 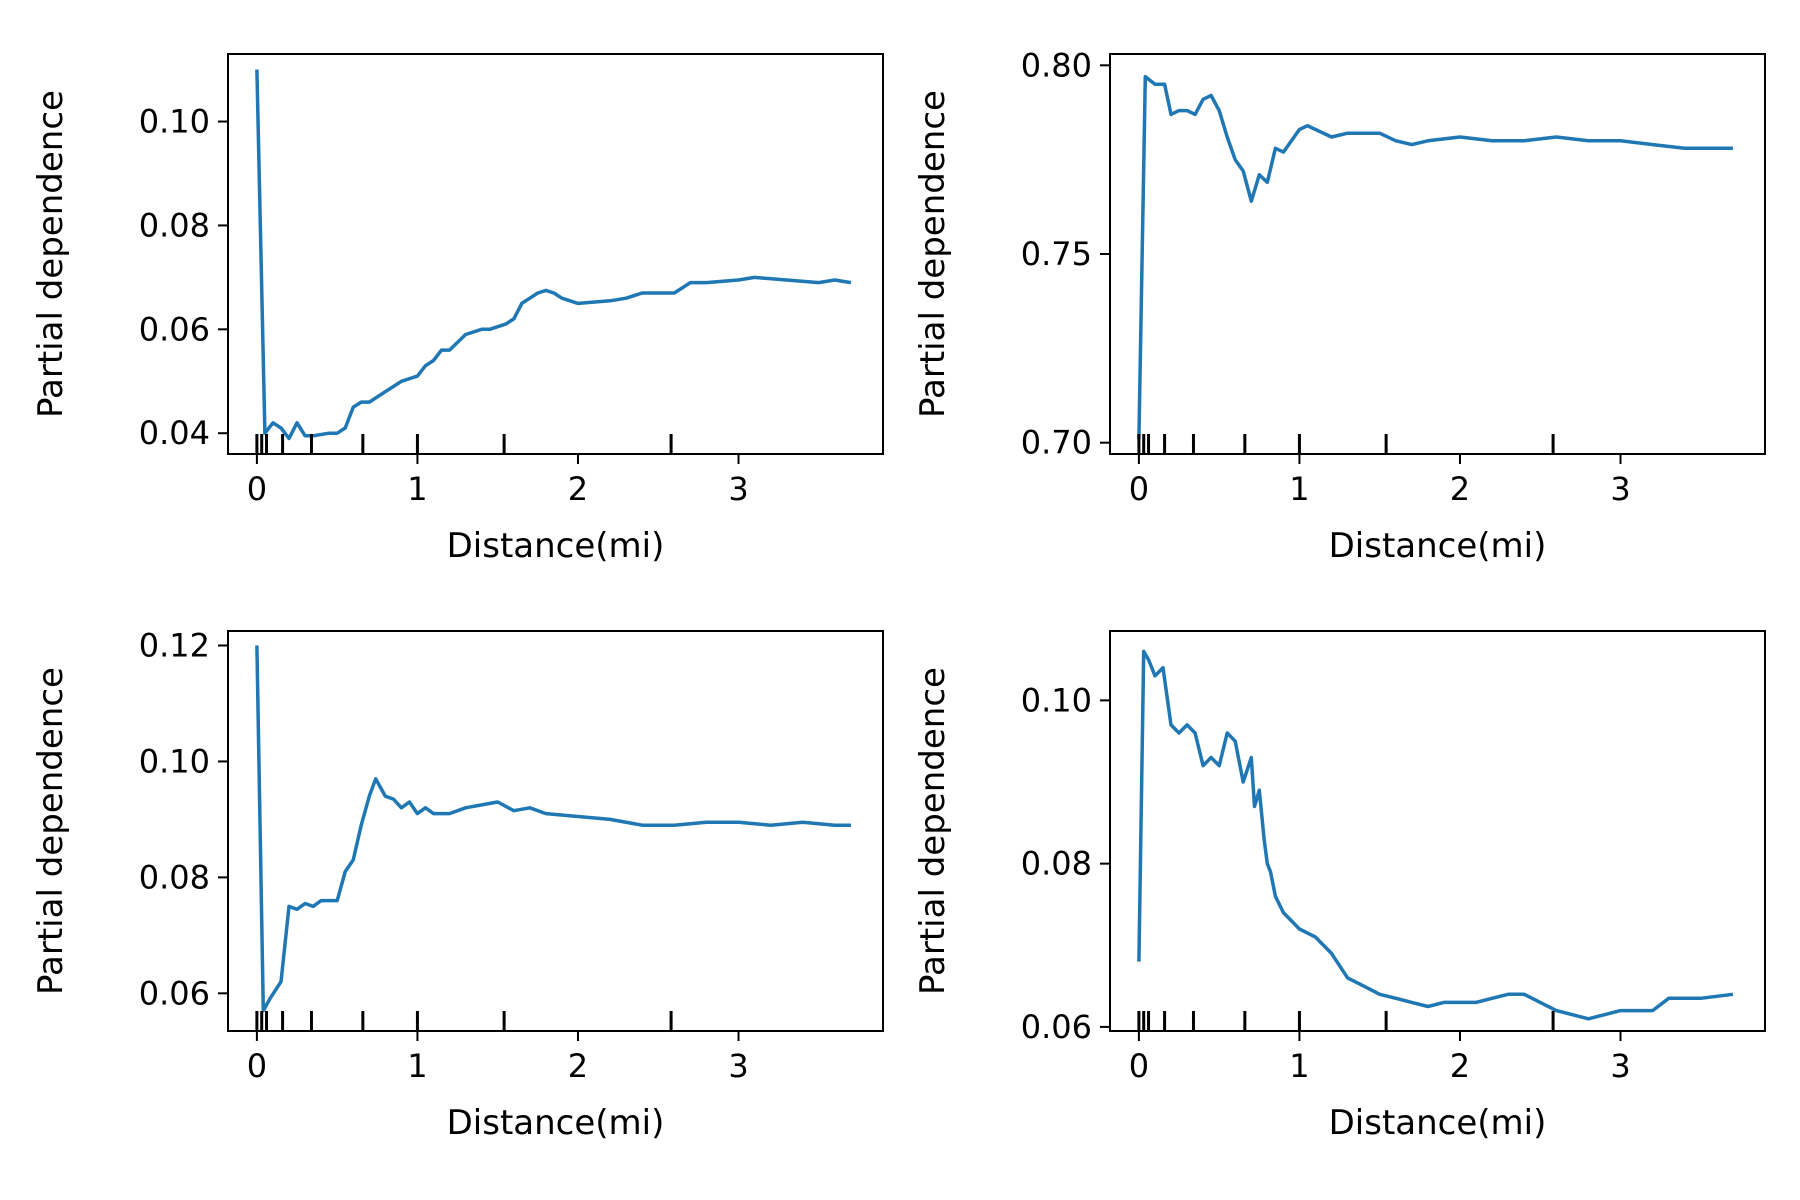 I want to click on y-tick-label: 0.12, so click(x=174, y=645).